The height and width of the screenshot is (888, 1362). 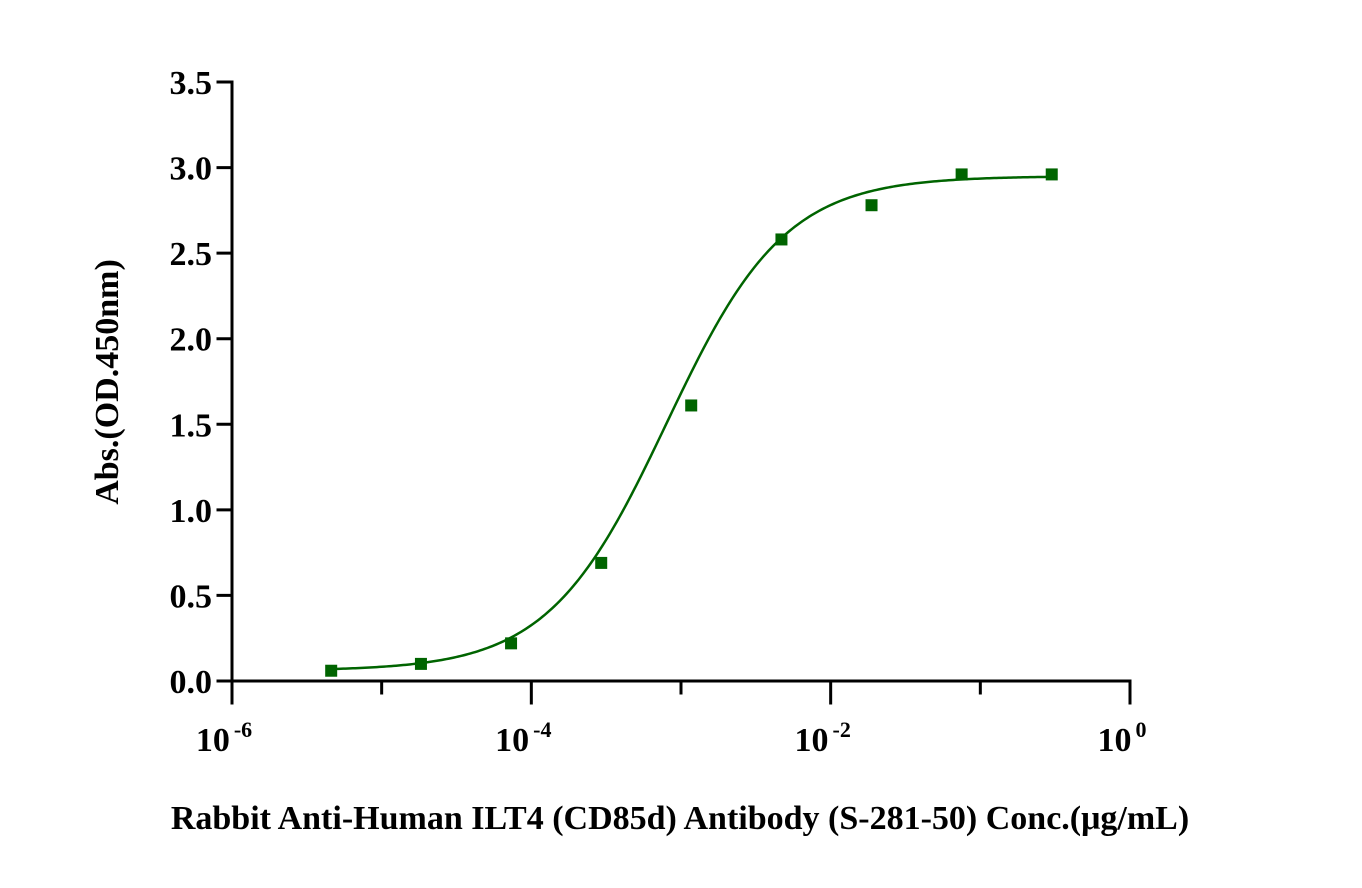 I want to click on y-tick-label: 1.5, so click(x=191, y=425).